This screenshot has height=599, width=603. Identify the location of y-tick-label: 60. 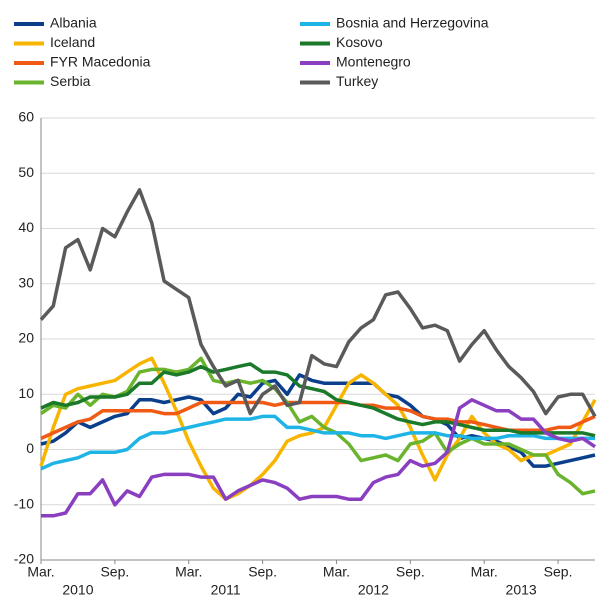
(26, 117).